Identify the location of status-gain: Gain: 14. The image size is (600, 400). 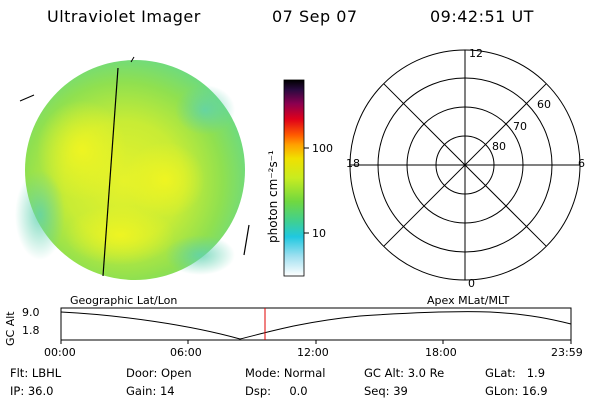
(150, 391).